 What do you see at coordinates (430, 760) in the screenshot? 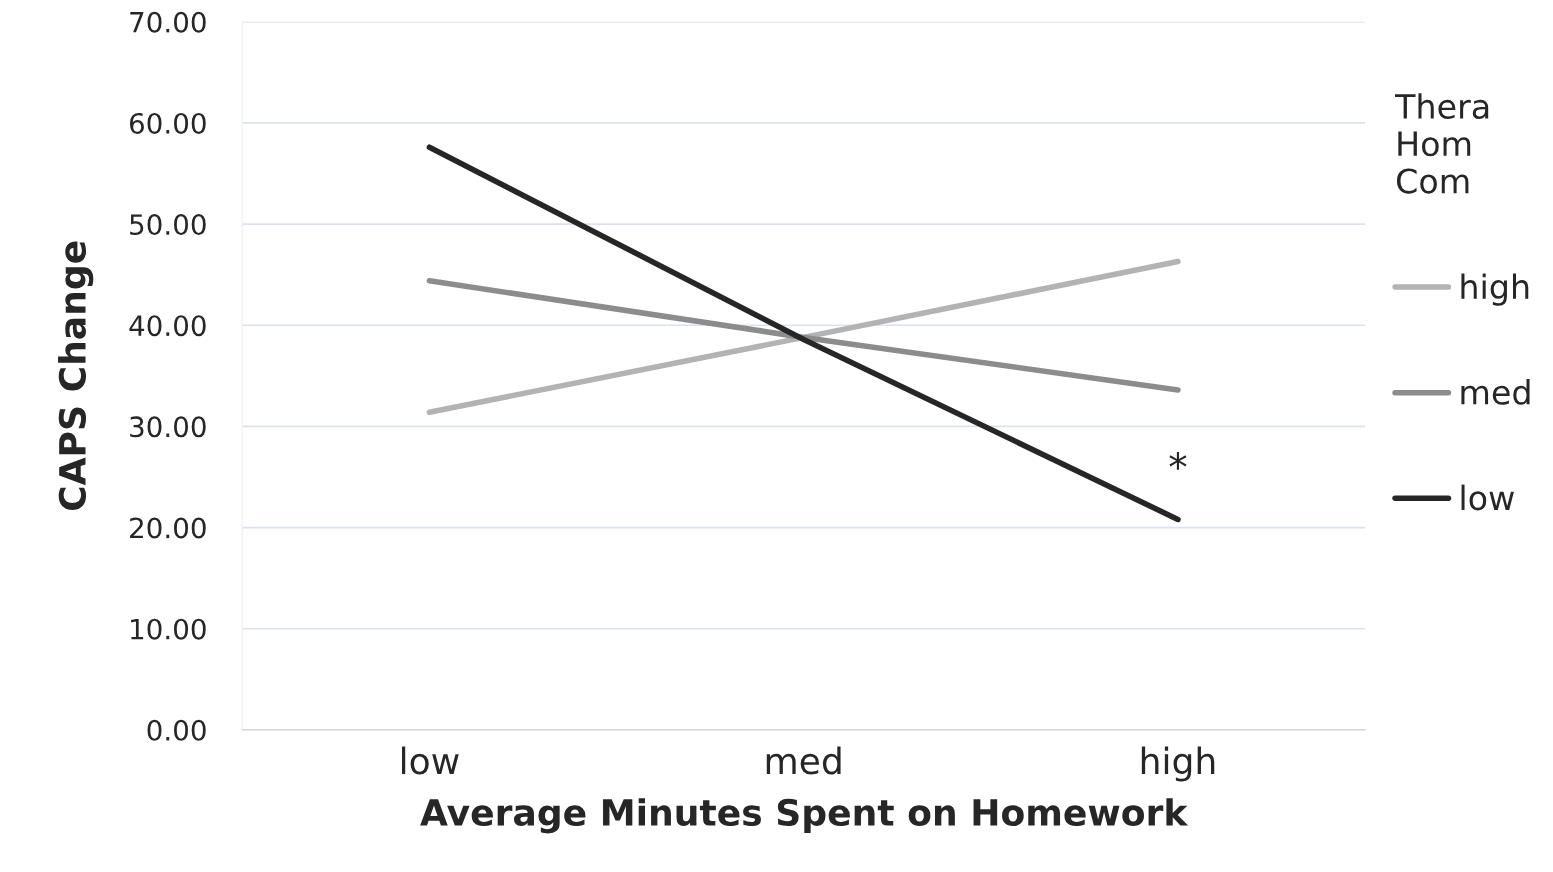
I see `x-tick-label: low` at bounding box center [430, 760].